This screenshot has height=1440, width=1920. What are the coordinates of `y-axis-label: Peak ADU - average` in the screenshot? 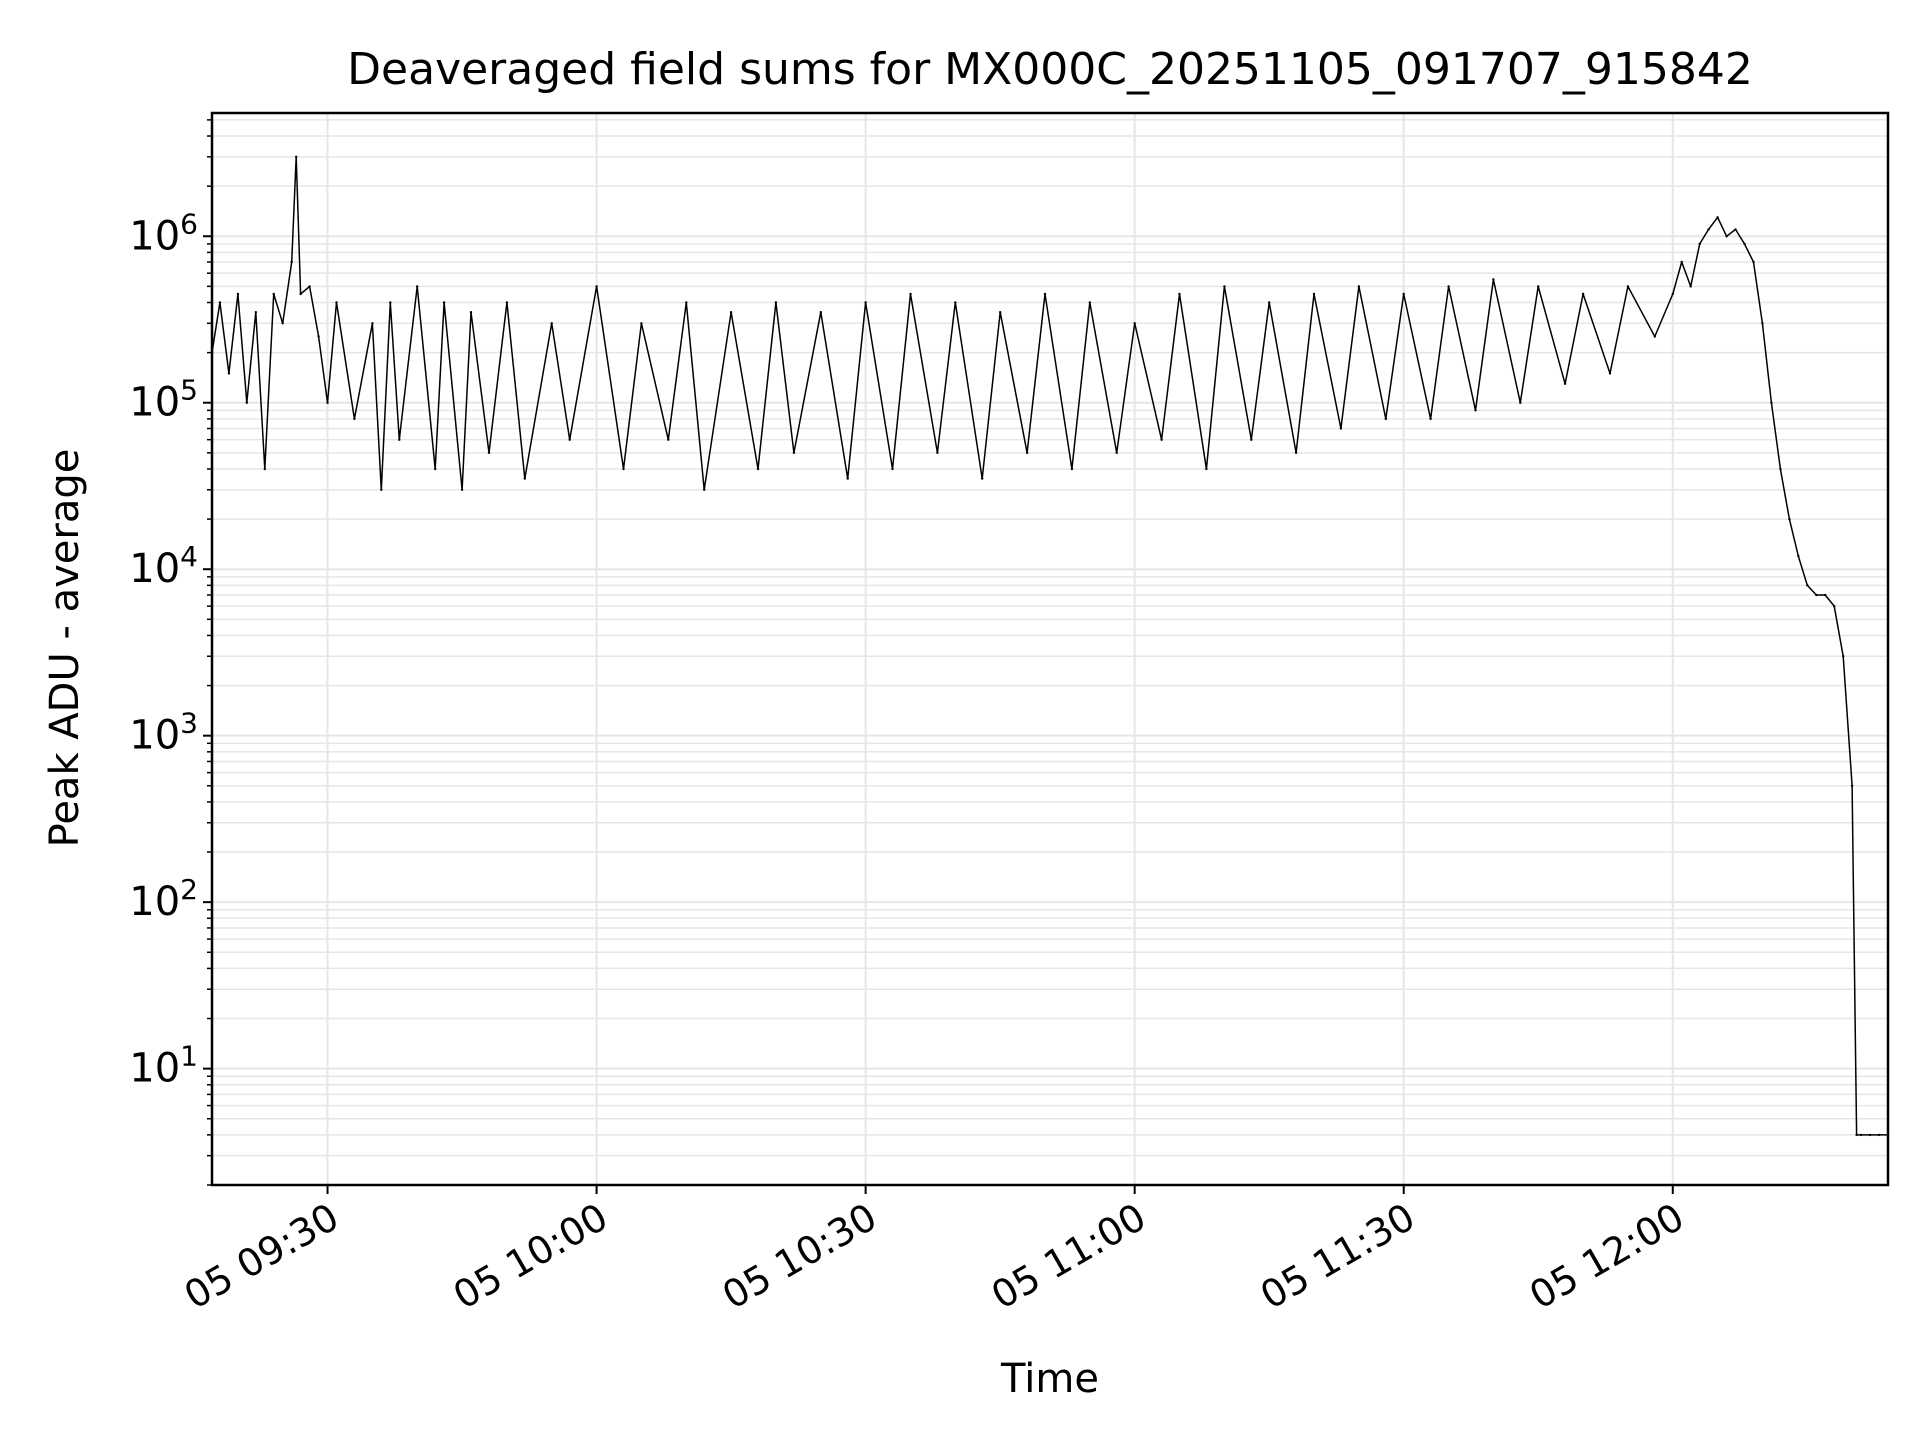 It's located at (65, 648).